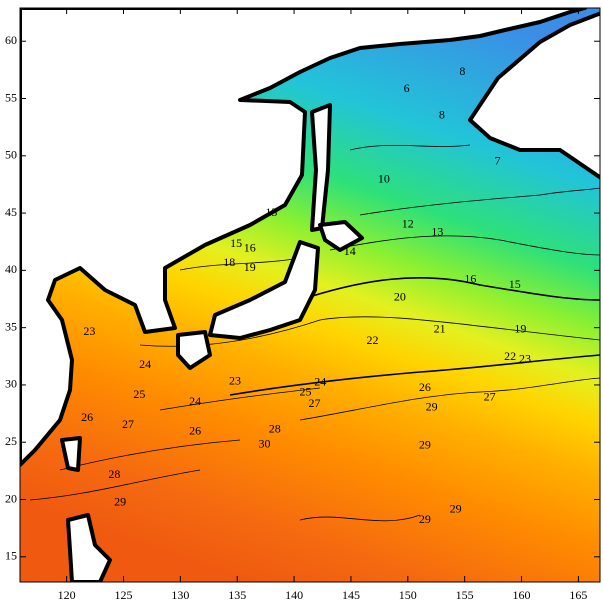  Describe the element at coordinates (11, 40) in the screenshot. I see `y-tick-label: 60` at that location.